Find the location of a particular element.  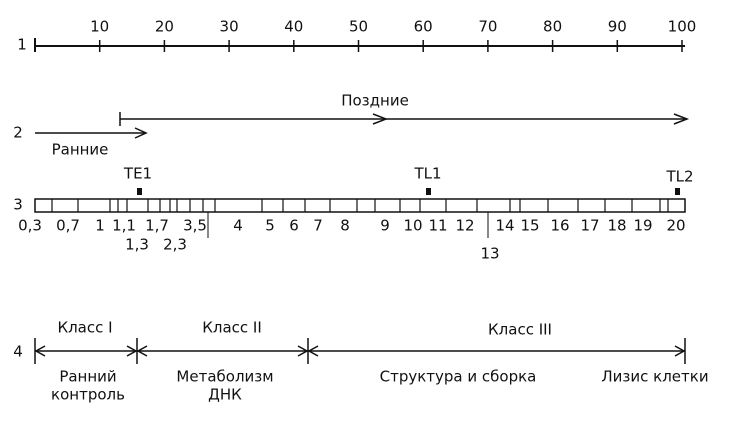

scale-ticks: 10 20 30 40 50 60 70 80 90 100 is located at coordinates (393, 35).